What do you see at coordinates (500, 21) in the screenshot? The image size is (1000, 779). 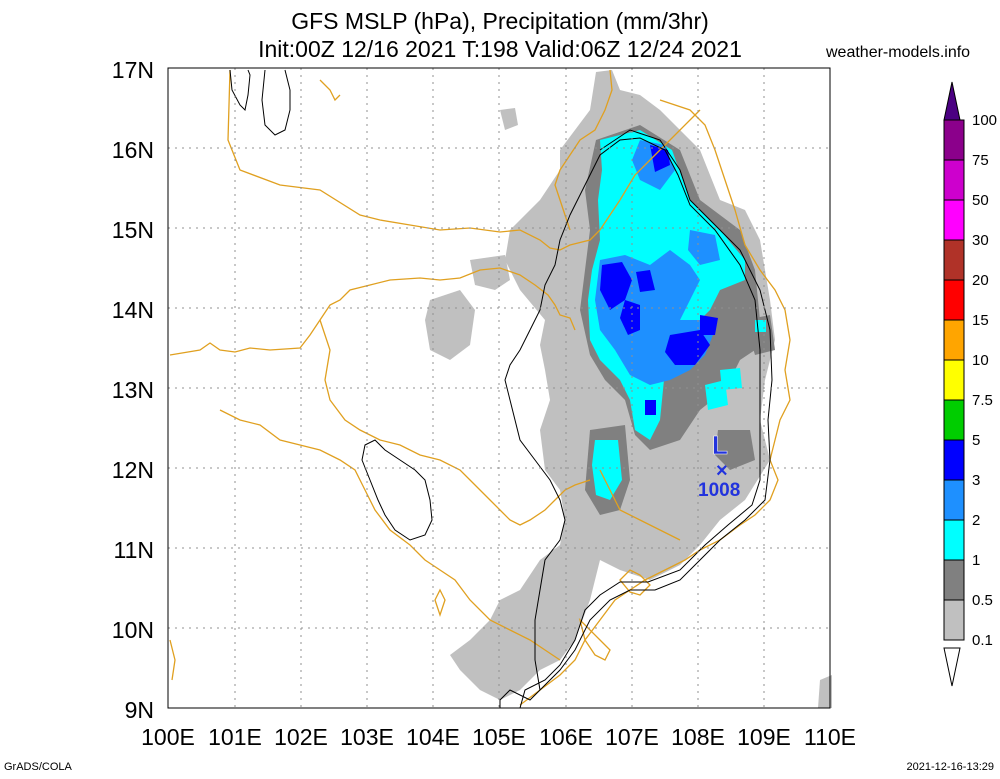 I see `chart-title-line1: GFS MSLP (hPa), Precipitation (mm/3hr)` at bounding box center [500, 21].